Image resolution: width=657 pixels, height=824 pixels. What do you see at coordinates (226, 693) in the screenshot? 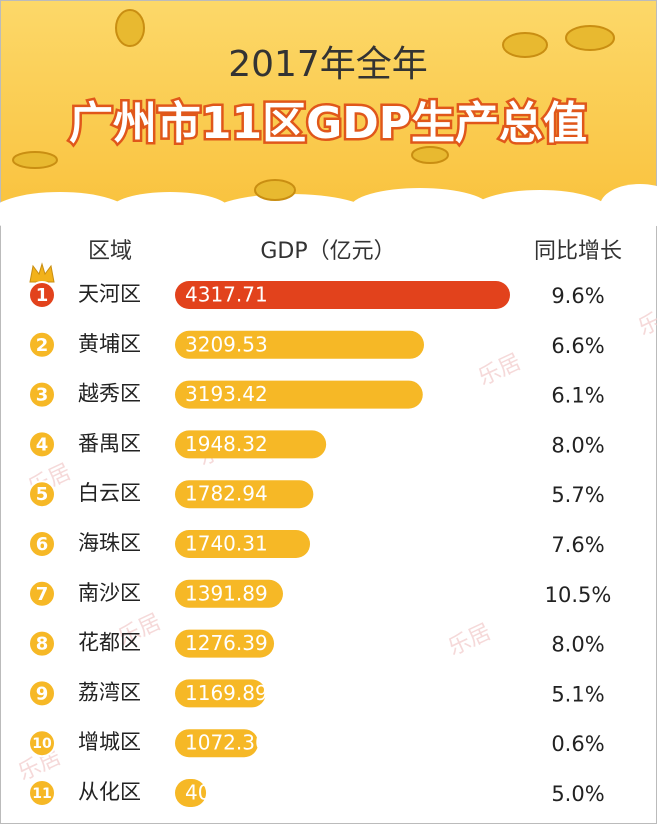
I see `value-label: 1169.89` at bounding box center [226, 693].